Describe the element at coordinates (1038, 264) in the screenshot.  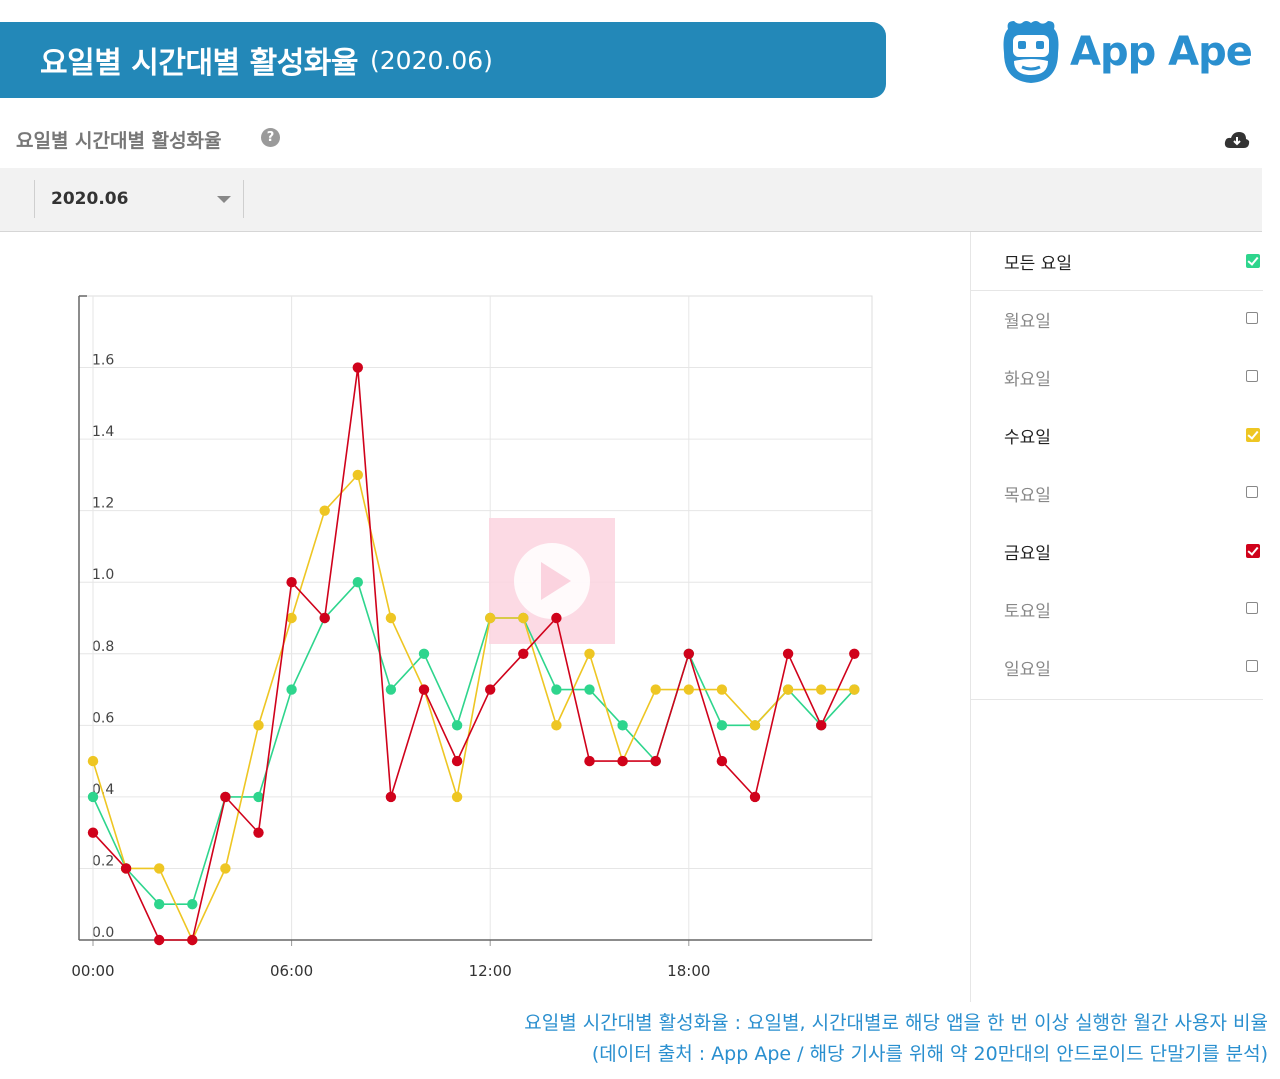
I see `legend-label: 모든 요일` at that location.